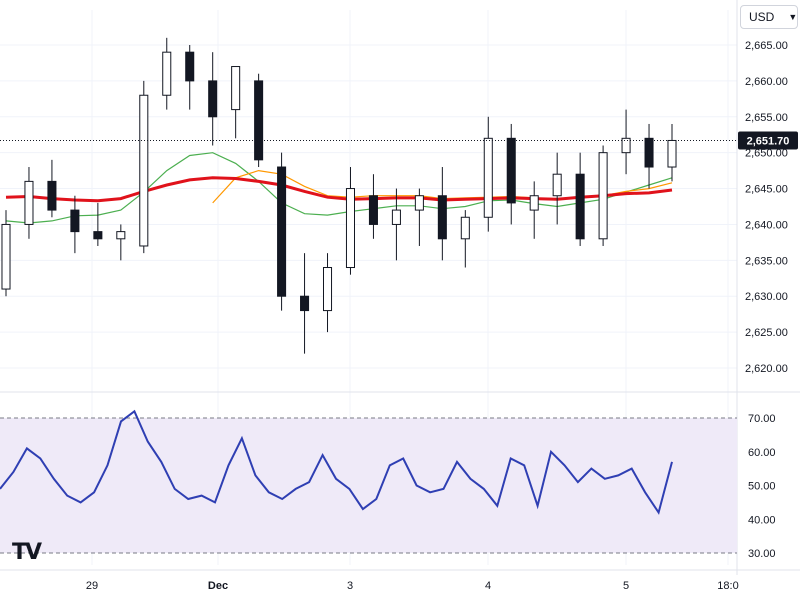 Image resolution: width=800 pixels, height=605 pixels. I want to click on rsi-tick-label: 50.00, so click(762, 487).